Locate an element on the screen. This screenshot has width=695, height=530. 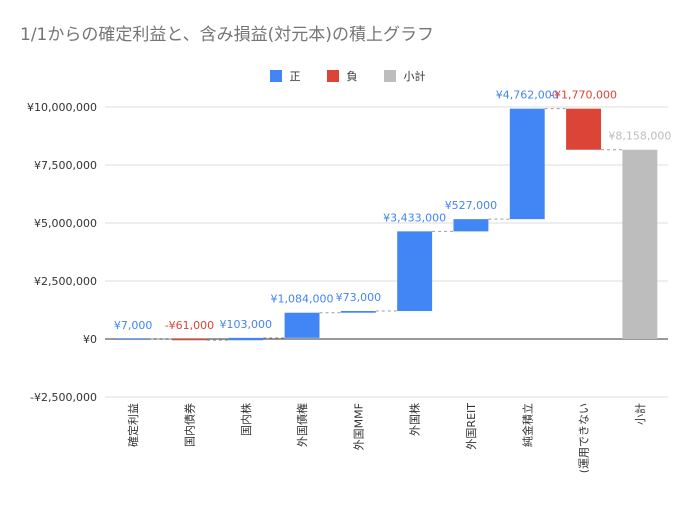
legend-label-positive: 正 is located at coordinates (295, 76).